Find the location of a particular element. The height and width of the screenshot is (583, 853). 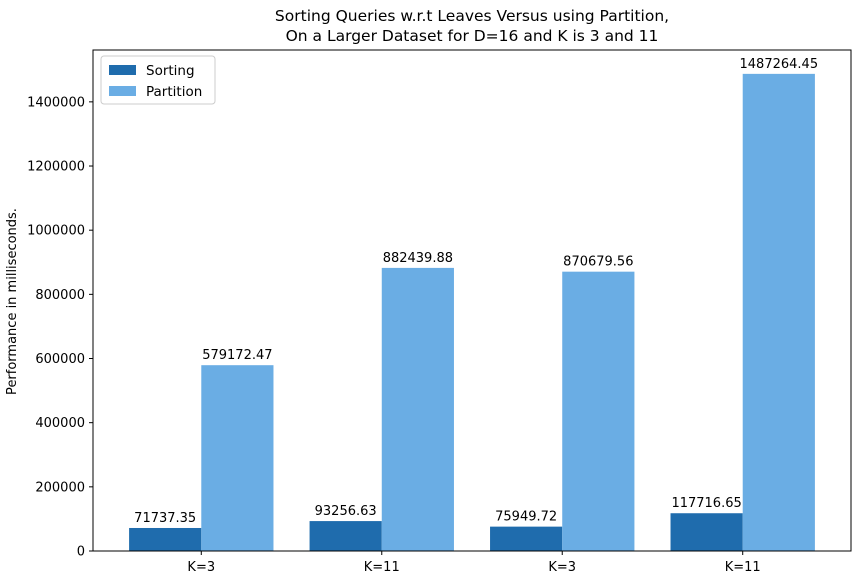

bar-value-label: 75949.72 is located at coordinates (526, 517).